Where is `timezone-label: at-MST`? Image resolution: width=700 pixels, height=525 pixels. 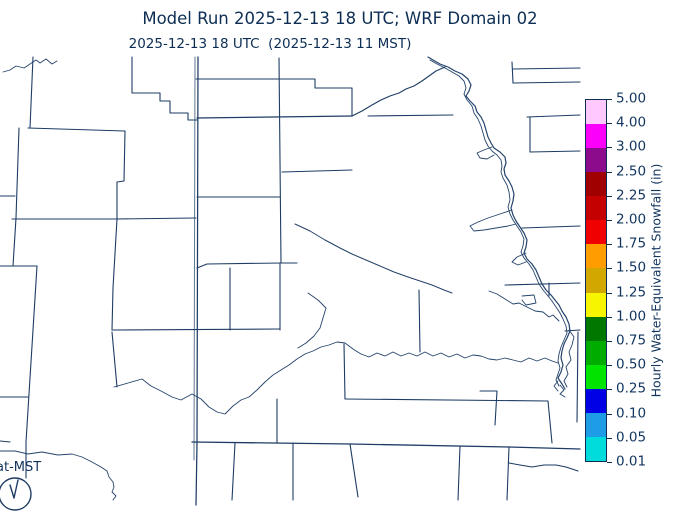
timezone-label: at-MST is located at coordinates (21, 467).